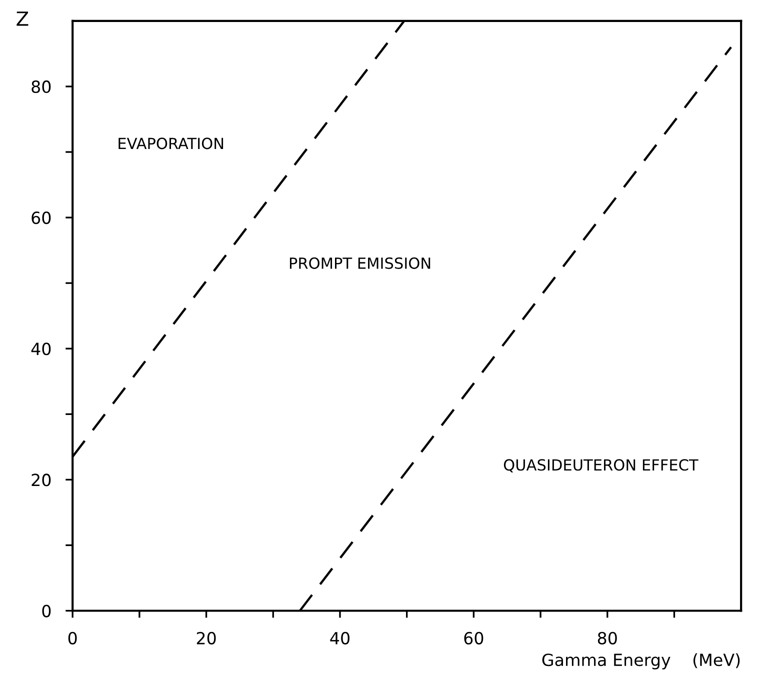  What do you see at coordinates (46, 611) in the screenshot?
I see `y-tick-label: 0` at bounding box center [46, 611].